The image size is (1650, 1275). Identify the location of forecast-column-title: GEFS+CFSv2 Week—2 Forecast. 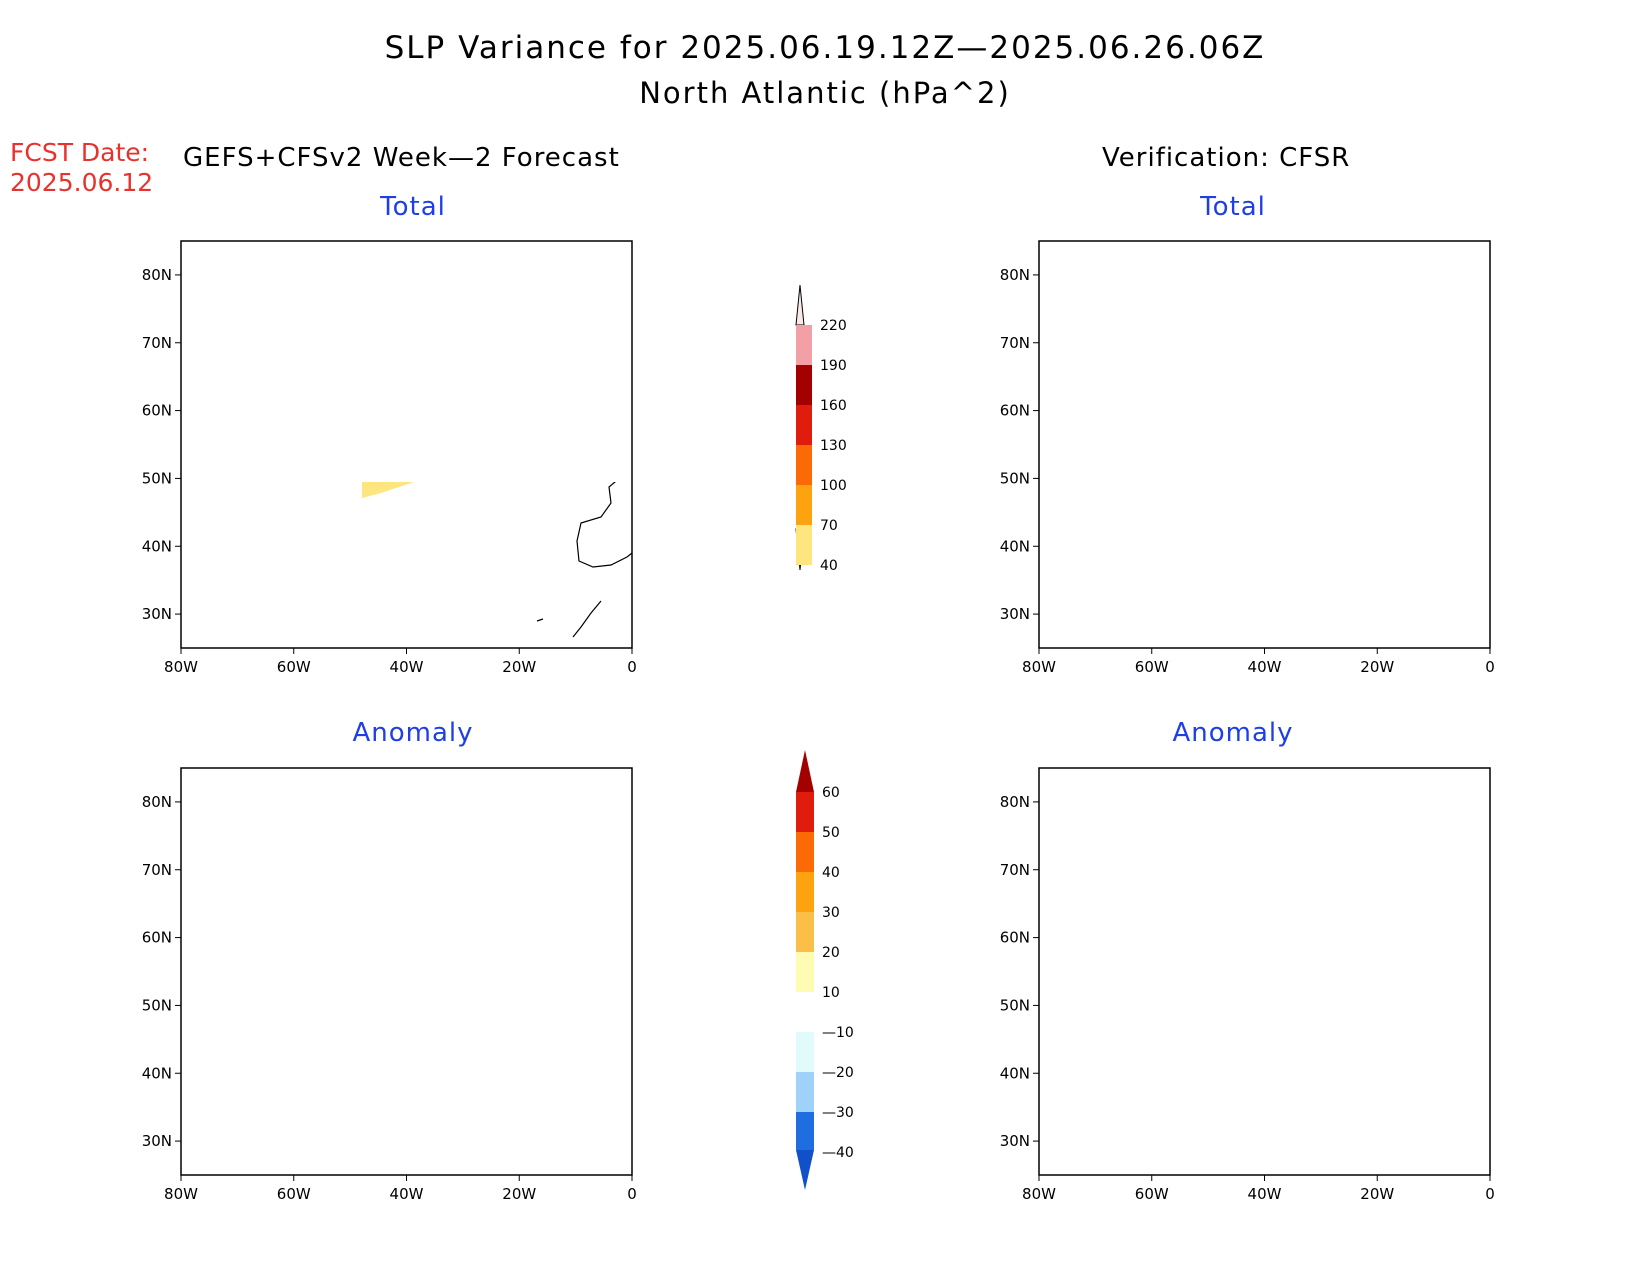
(401, 158).